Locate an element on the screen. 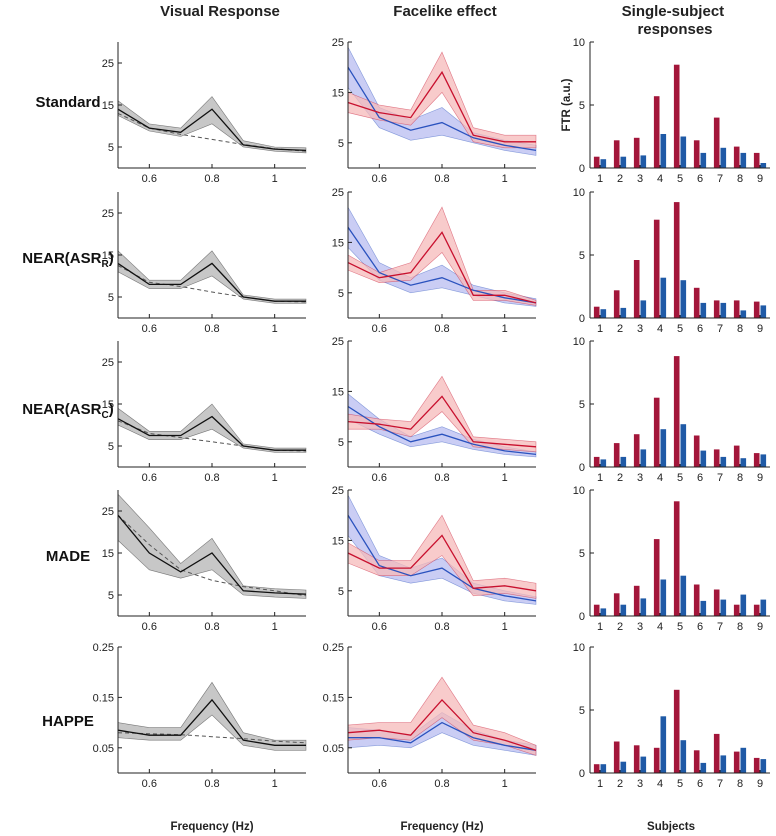 Image resolution: width=776 pixels, height=836 pixels. x-tick-label: 4 is located at coordinates (660, 784).